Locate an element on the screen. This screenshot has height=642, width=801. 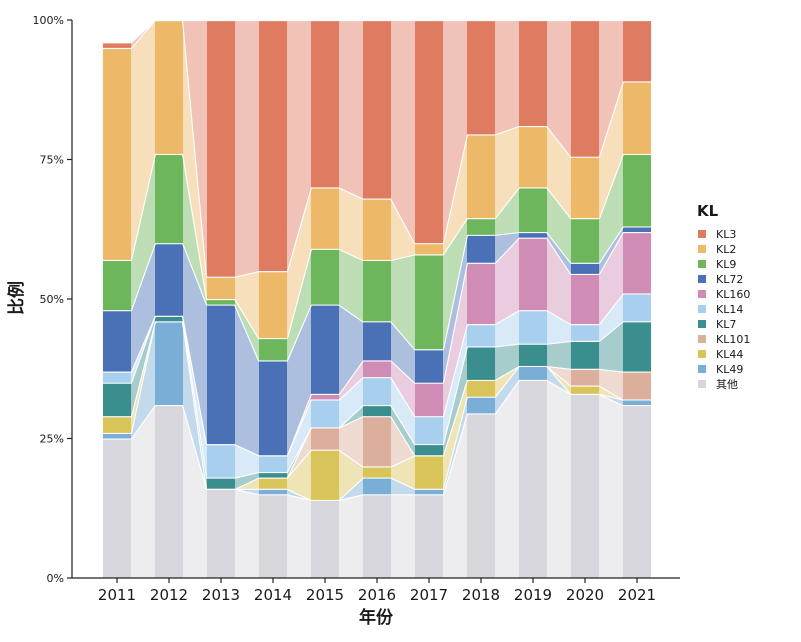
x-tick-label: 2017 is located at coordinates (429, 595).